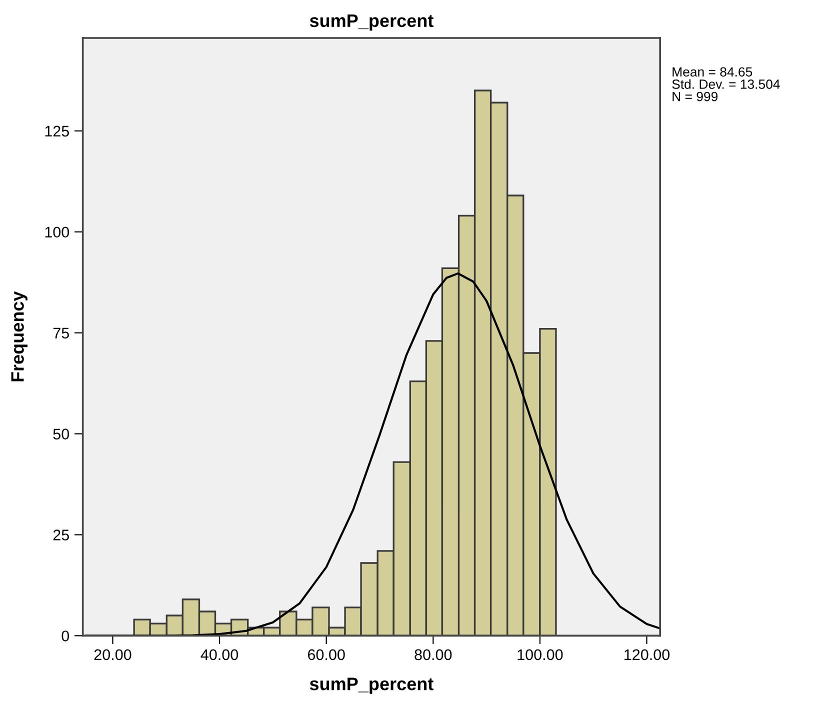  What do you see at coordinates (61, 434) in the screenshot?
I see `y-tick-label: 50` at bounding box center [61, 434].